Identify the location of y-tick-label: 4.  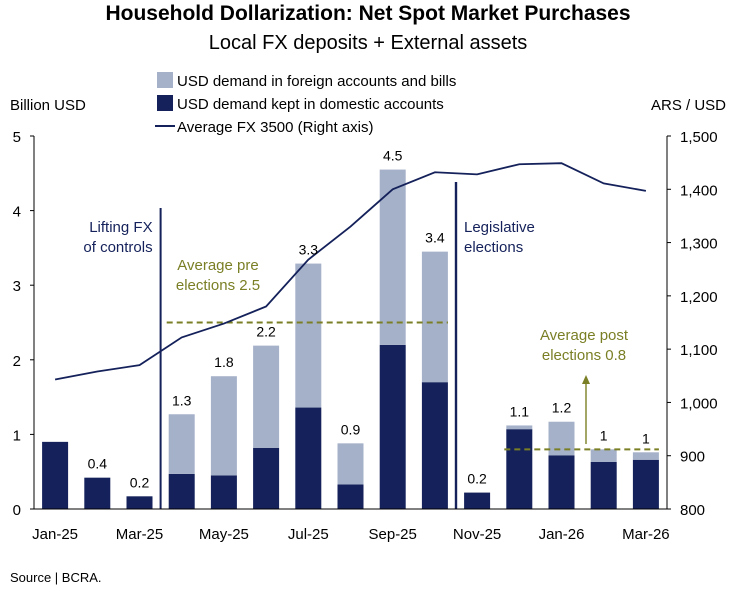
(17, 212).